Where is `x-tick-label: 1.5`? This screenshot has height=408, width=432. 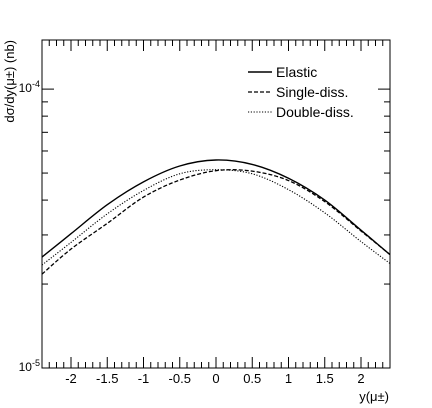
x-tick-label: 1.5 is located at coordinates (325, 378).